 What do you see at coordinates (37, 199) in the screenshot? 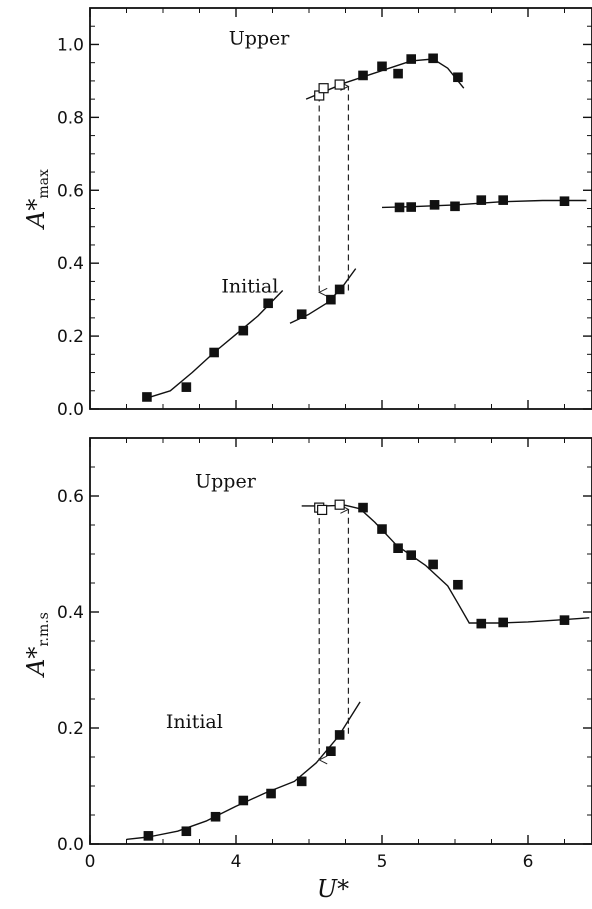
I see `y-axis-label-amax: A*max` at bounding box center [37, 199].